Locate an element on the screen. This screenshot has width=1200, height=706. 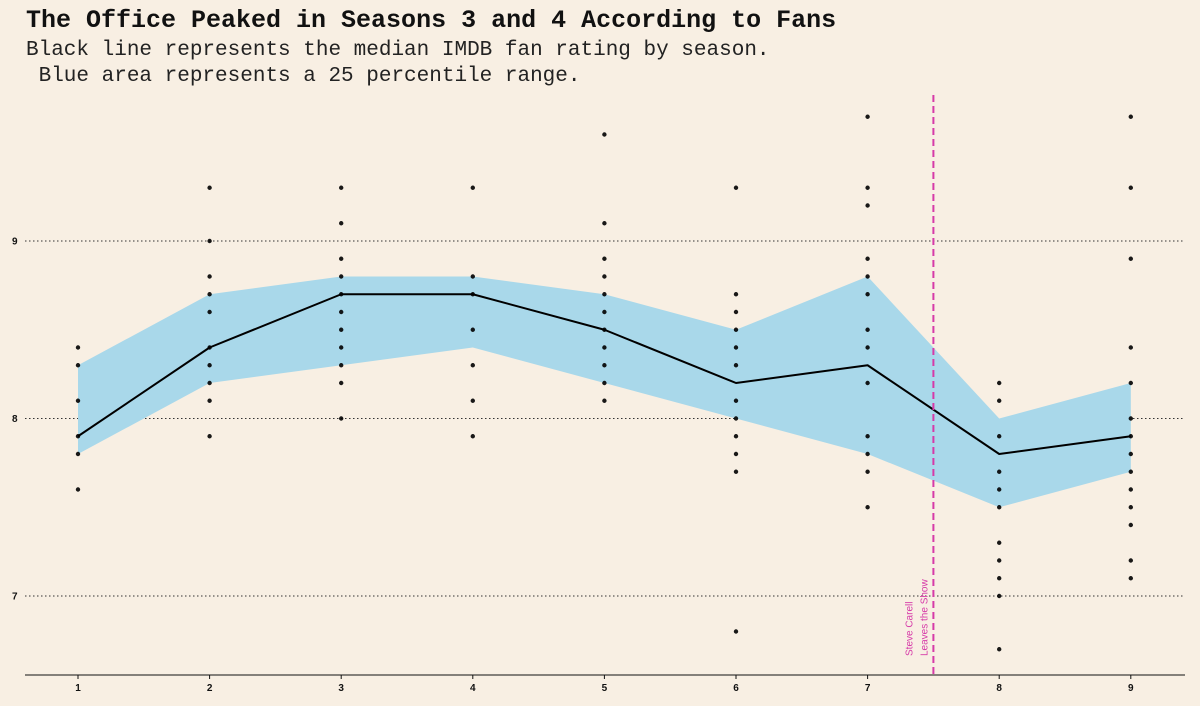
y-tick-label-7: 7 is located at coordinates (15, 597).